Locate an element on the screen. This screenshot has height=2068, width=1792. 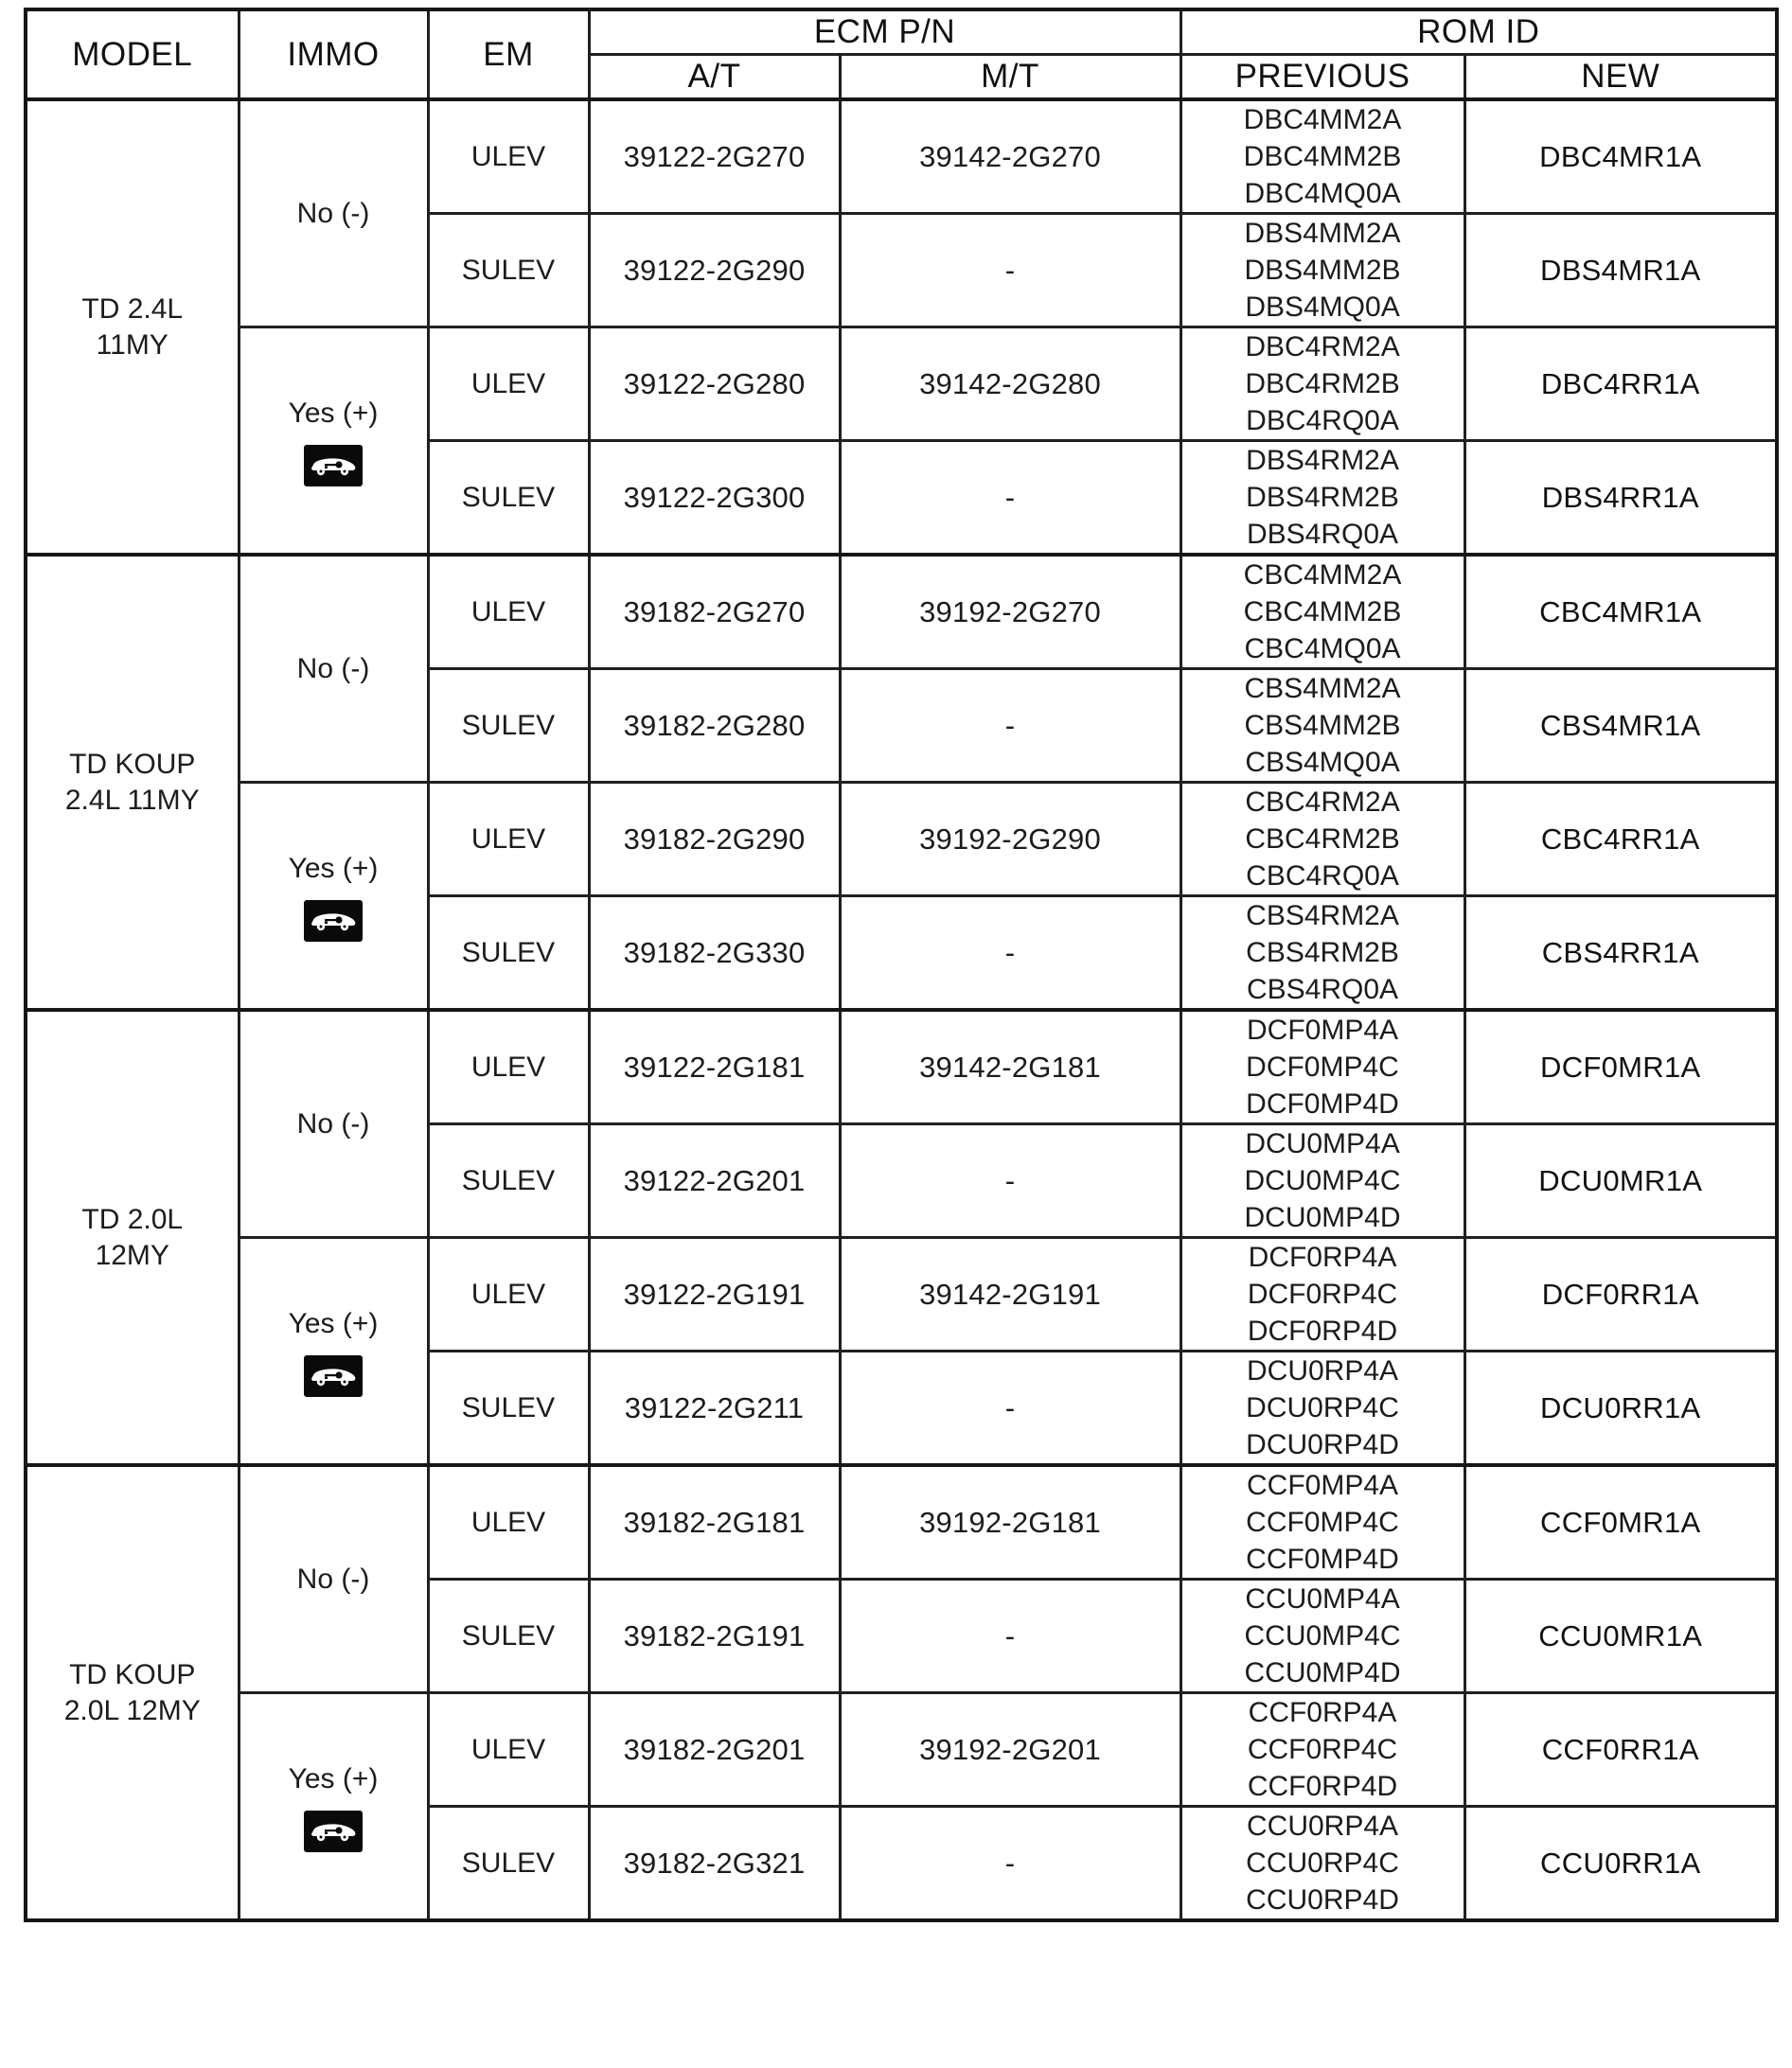
rom-id-previous-cell: CCU0RP4A CCU0RP4C CCU0RP4D is located at coordinates (1323, 1863).